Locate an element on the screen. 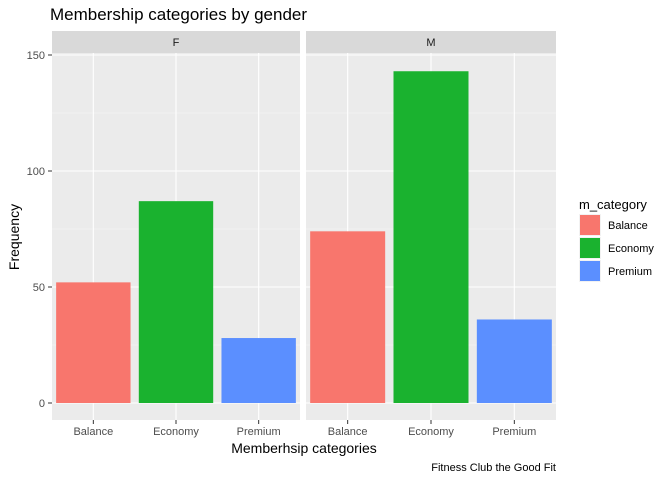 This screenshot has height=480, width=672. facet-strip-label: F is located at coordinates (176, 43).